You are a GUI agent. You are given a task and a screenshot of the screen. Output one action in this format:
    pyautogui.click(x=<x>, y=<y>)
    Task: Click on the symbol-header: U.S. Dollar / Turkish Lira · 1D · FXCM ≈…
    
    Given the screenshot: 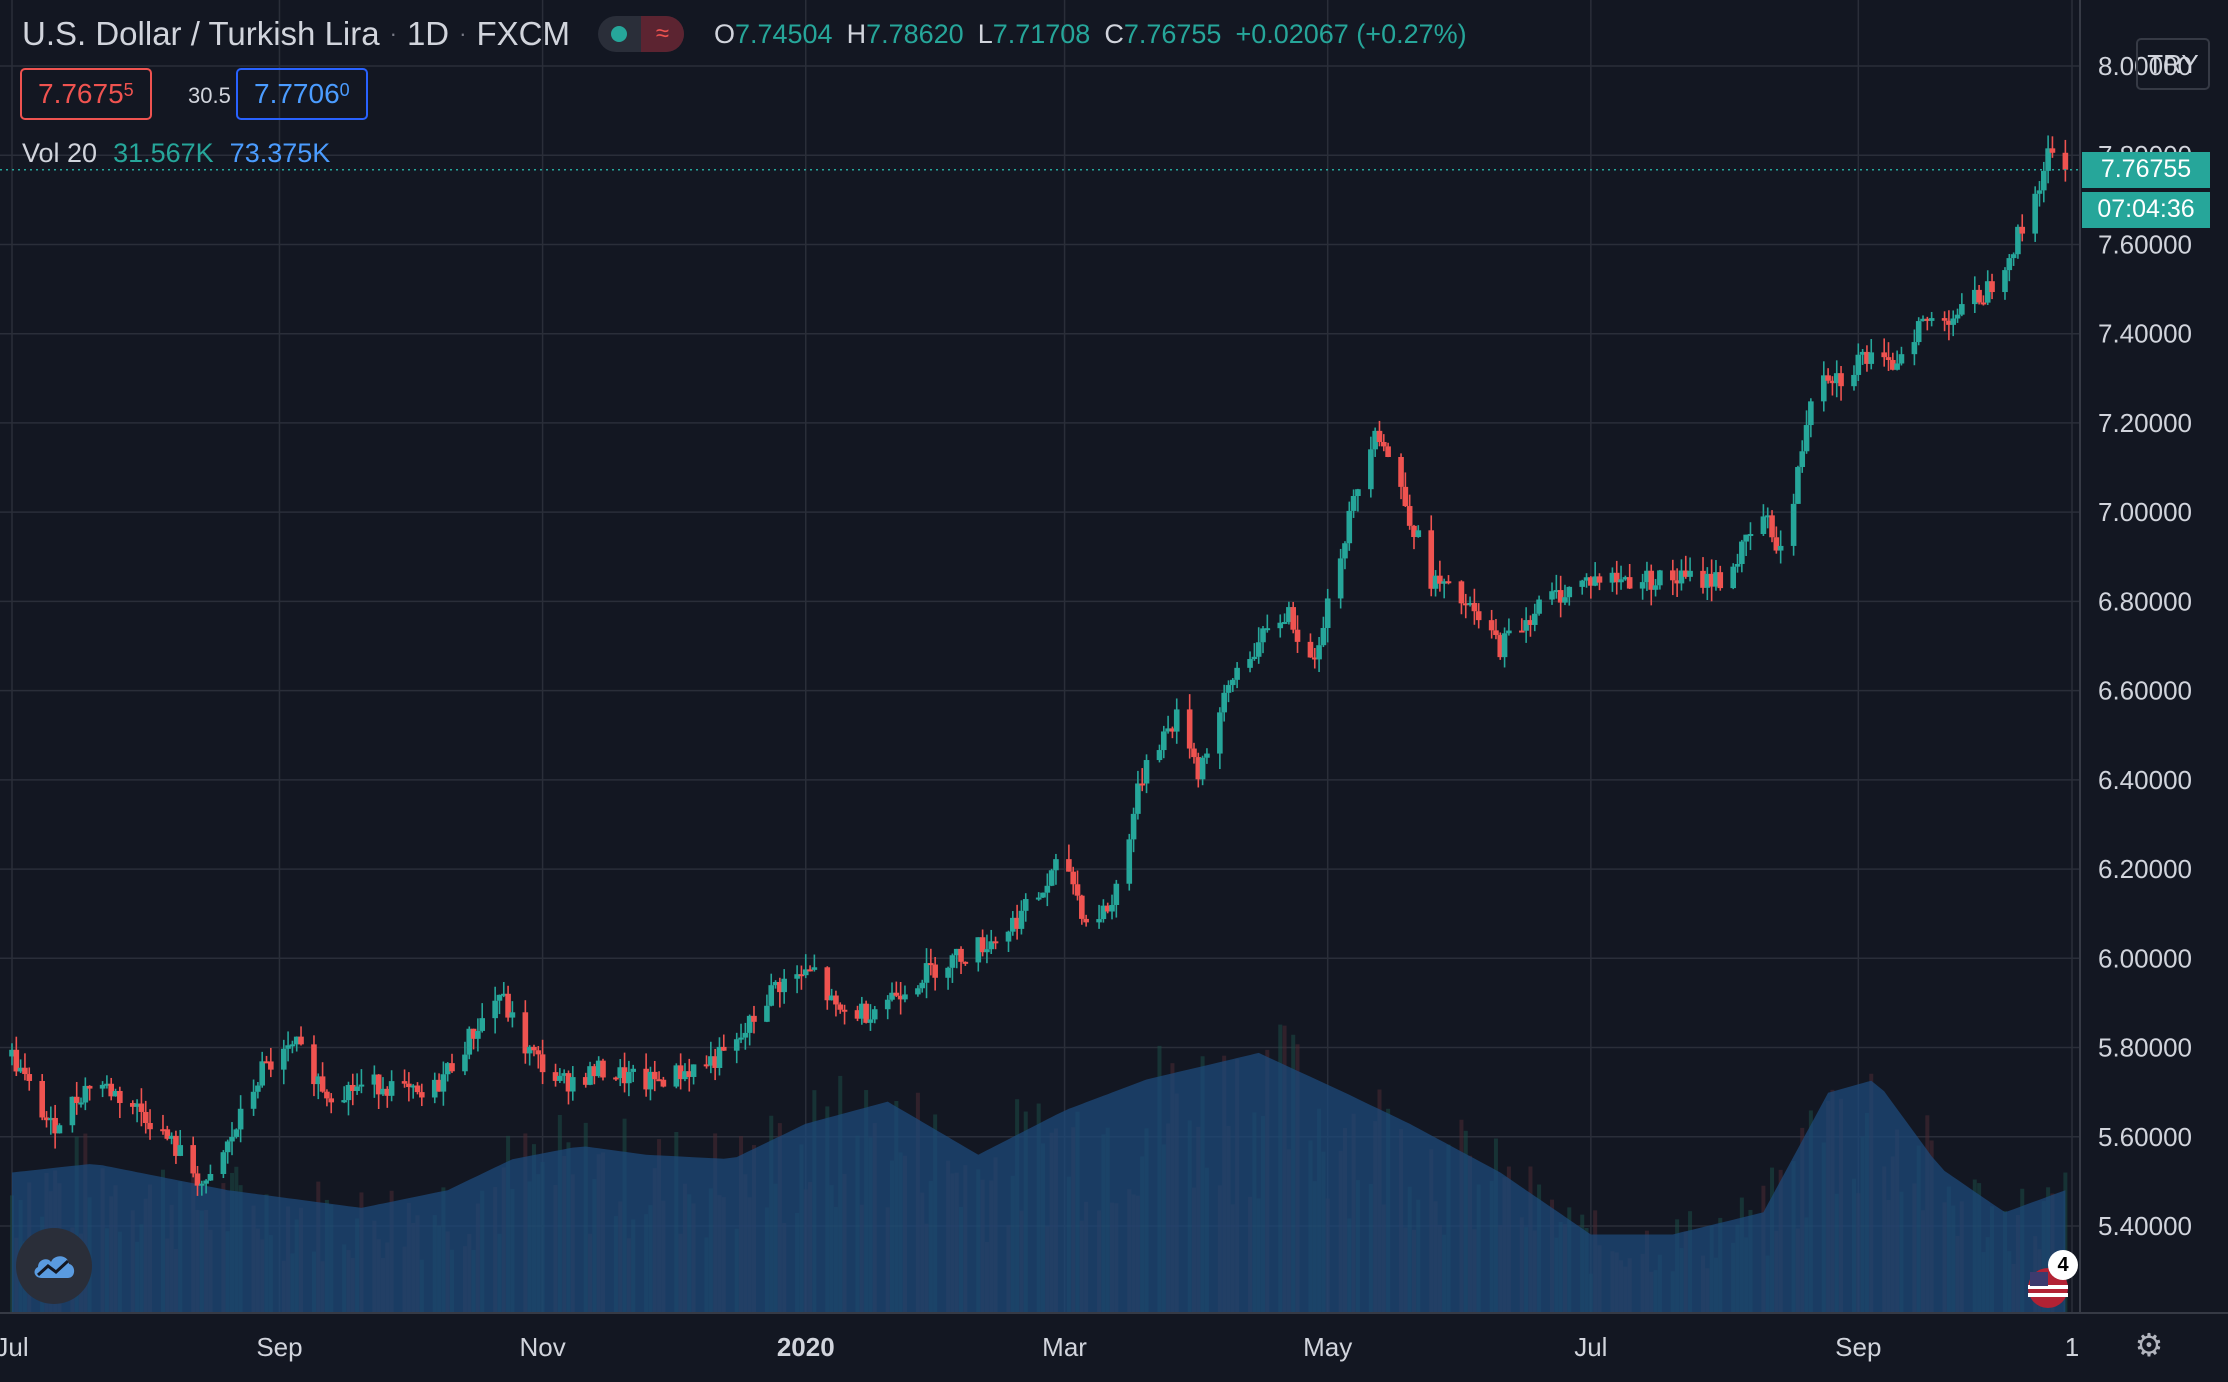 What is the action you would take?
    pyautogui.click(x=744, y=34)
    